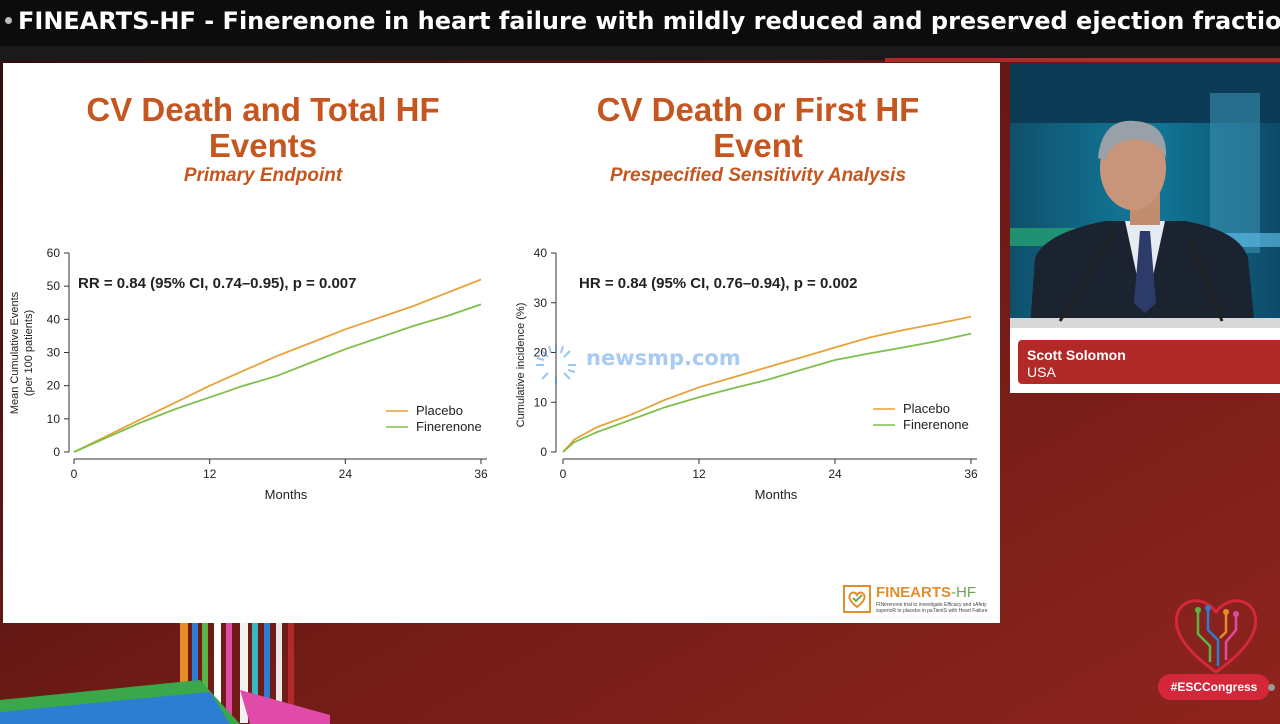  What do you see at coordinates (165, 673) in the screenshot?
I see `decorative-stripes` at bounding box center [165, 673].